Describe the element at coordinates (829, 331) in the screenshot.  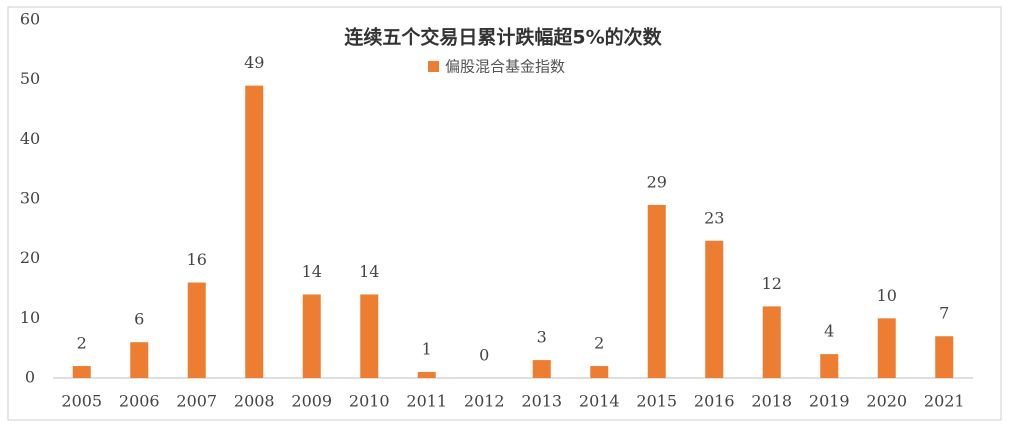
I see `data-label: 4` at that location.